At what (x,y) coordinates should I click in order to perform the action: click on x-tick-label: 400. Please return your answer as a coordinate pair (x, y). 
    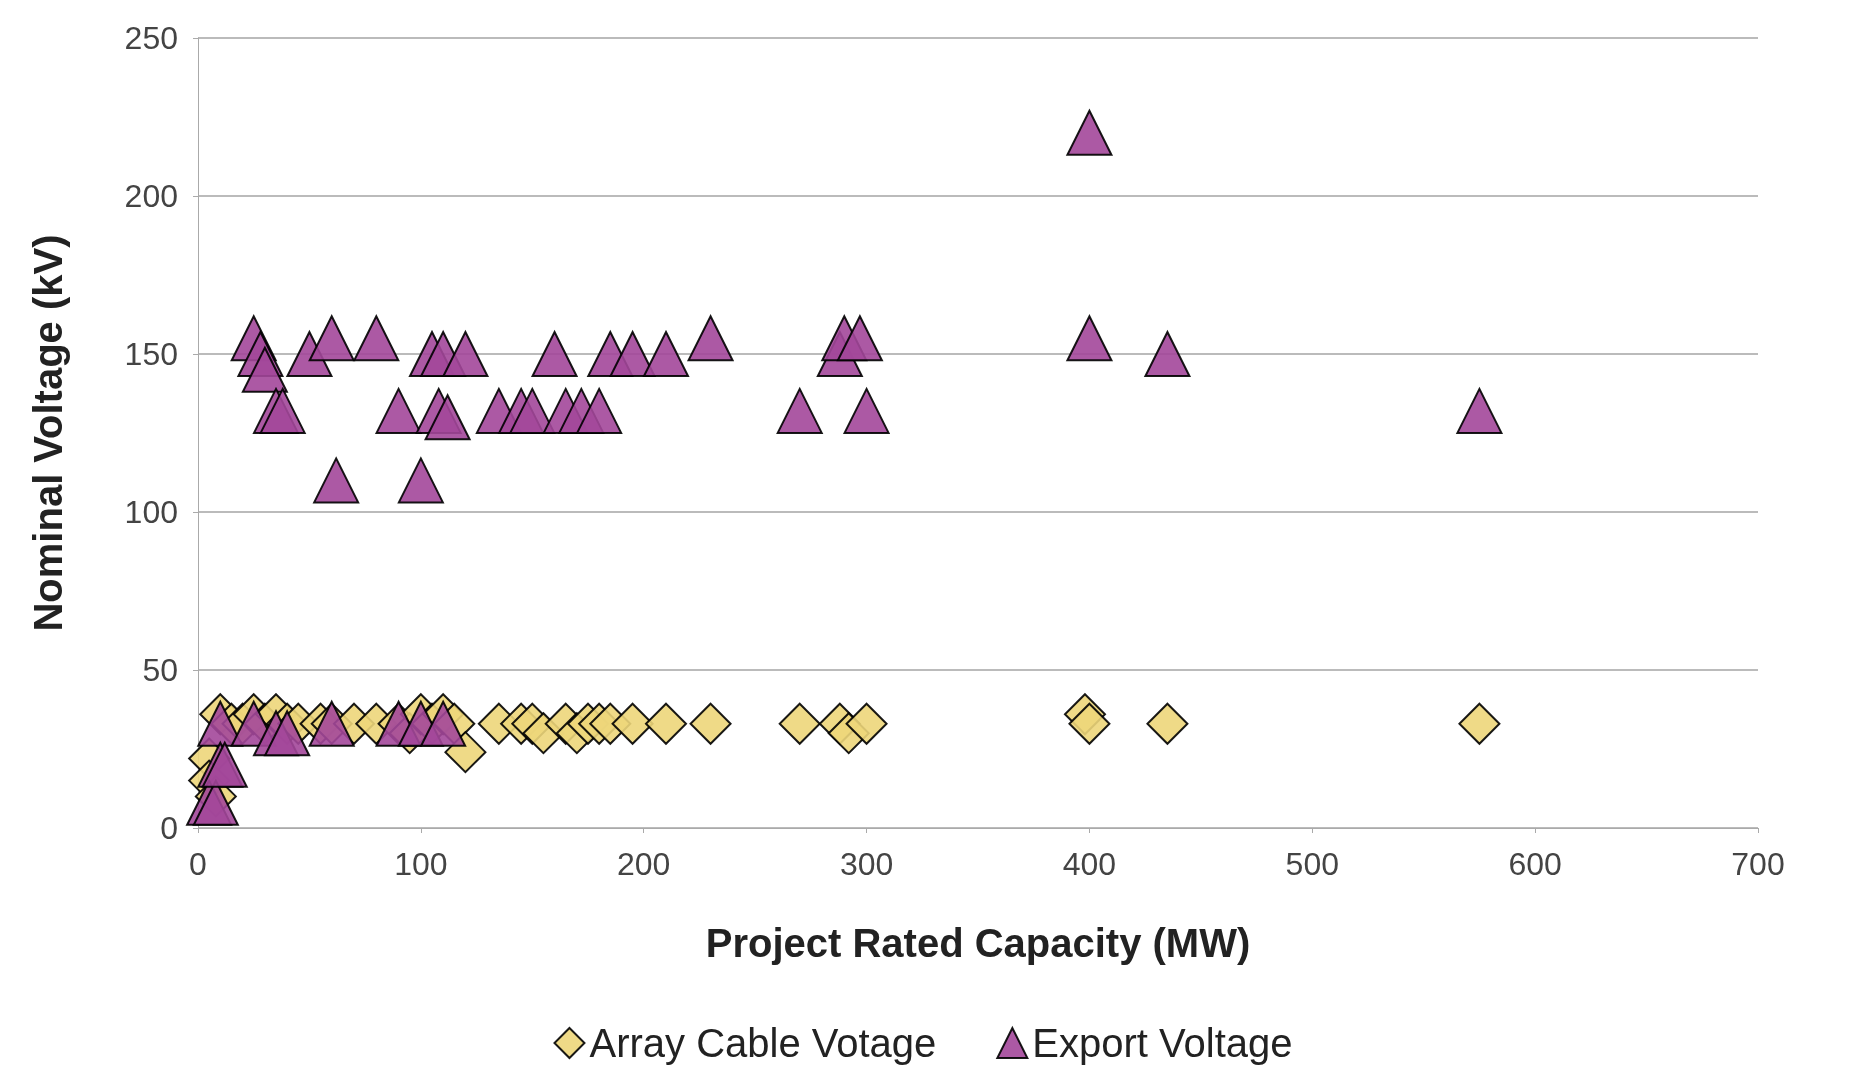
    Looking at the image, I should click on (1089, 864).